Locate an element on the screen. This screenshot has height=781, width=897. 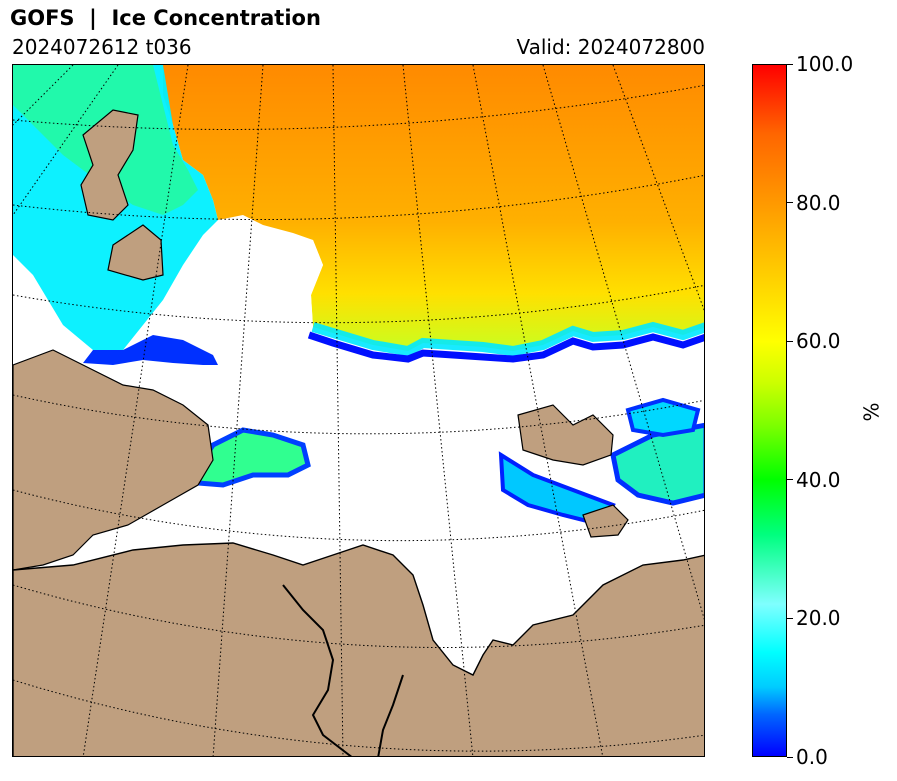
pack-ice-edge is located at coordinates (507, 339).